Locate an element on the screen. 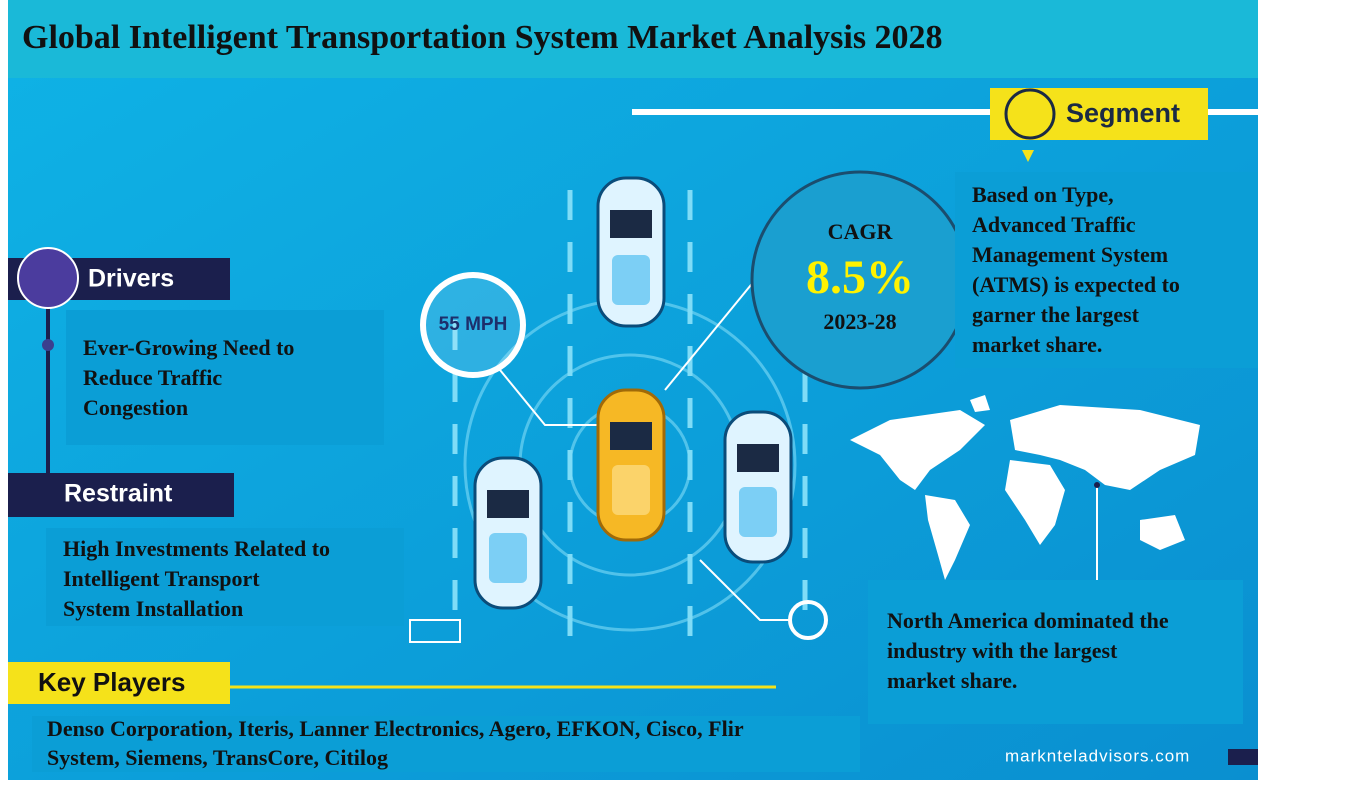  segment-heading: Segment is located at coordinates (1123, 113).